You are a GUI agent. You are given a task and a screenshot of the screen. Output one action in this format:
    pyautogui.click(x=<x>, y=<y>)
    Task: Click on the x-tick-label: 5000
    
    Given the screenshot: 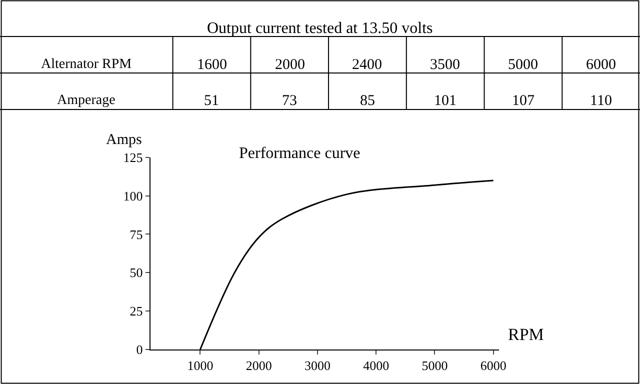 What is the action you would take?
    pyautogui.click(x=435, y=366)
    